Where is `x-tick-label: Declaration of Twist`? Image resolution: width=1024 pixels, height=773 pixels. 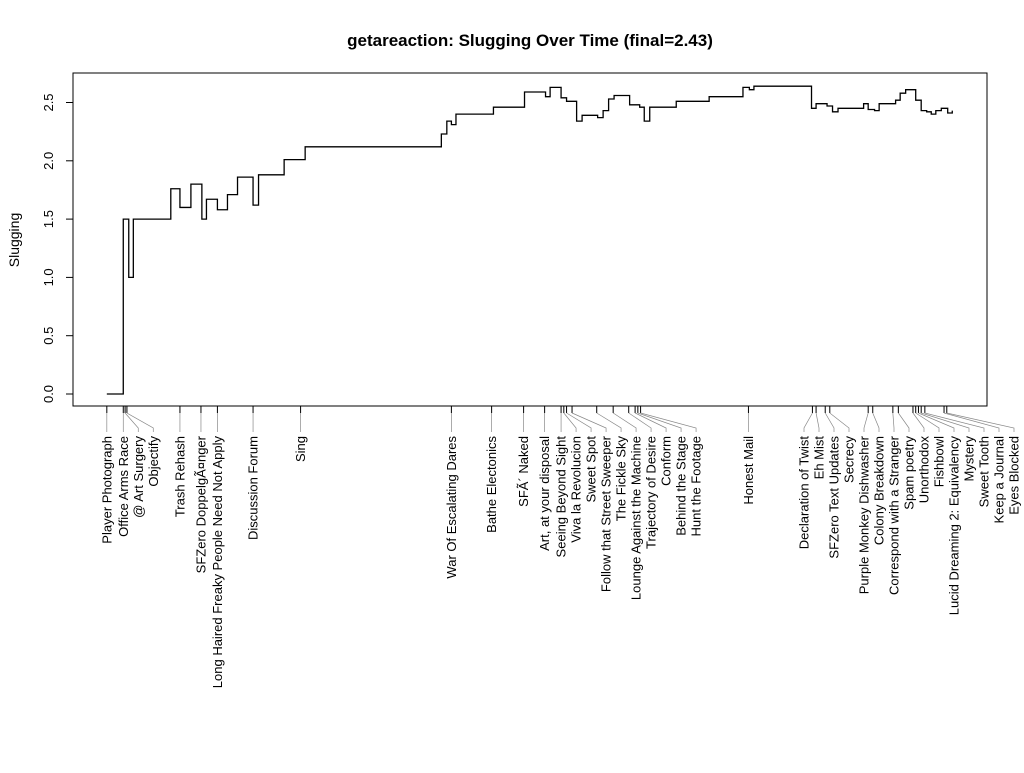
x-tick-label: Declaration of Twist is located at coordinates (804, 493).